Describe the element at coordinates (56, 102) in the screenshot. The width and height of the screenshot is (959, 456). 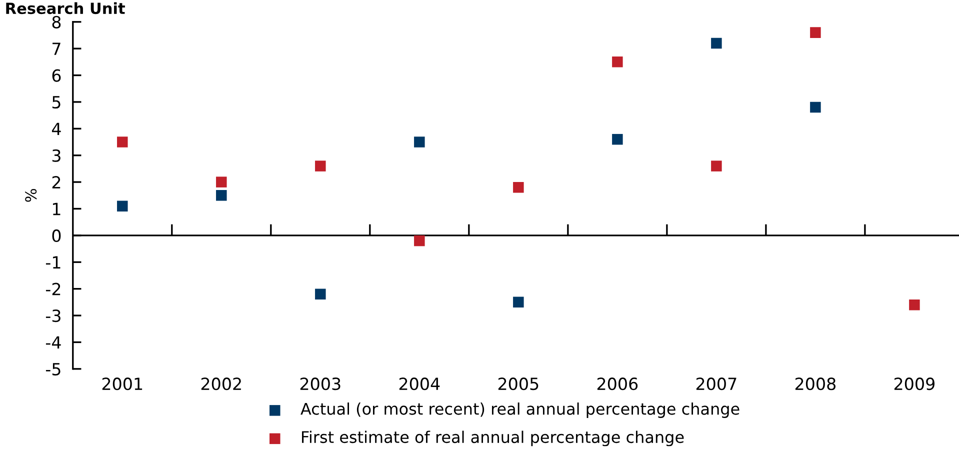
I see `y-tick-label: 5` at that location.